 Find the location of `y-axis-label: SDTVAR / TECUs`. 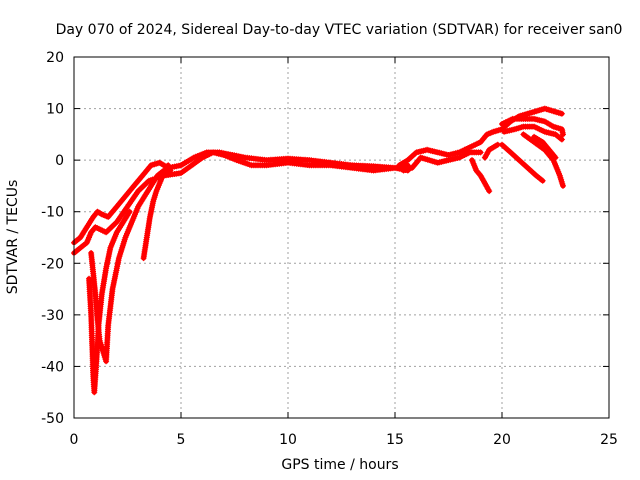

y-axis-label: SDTVAR / TECUs is located at coordinates (13, 237).